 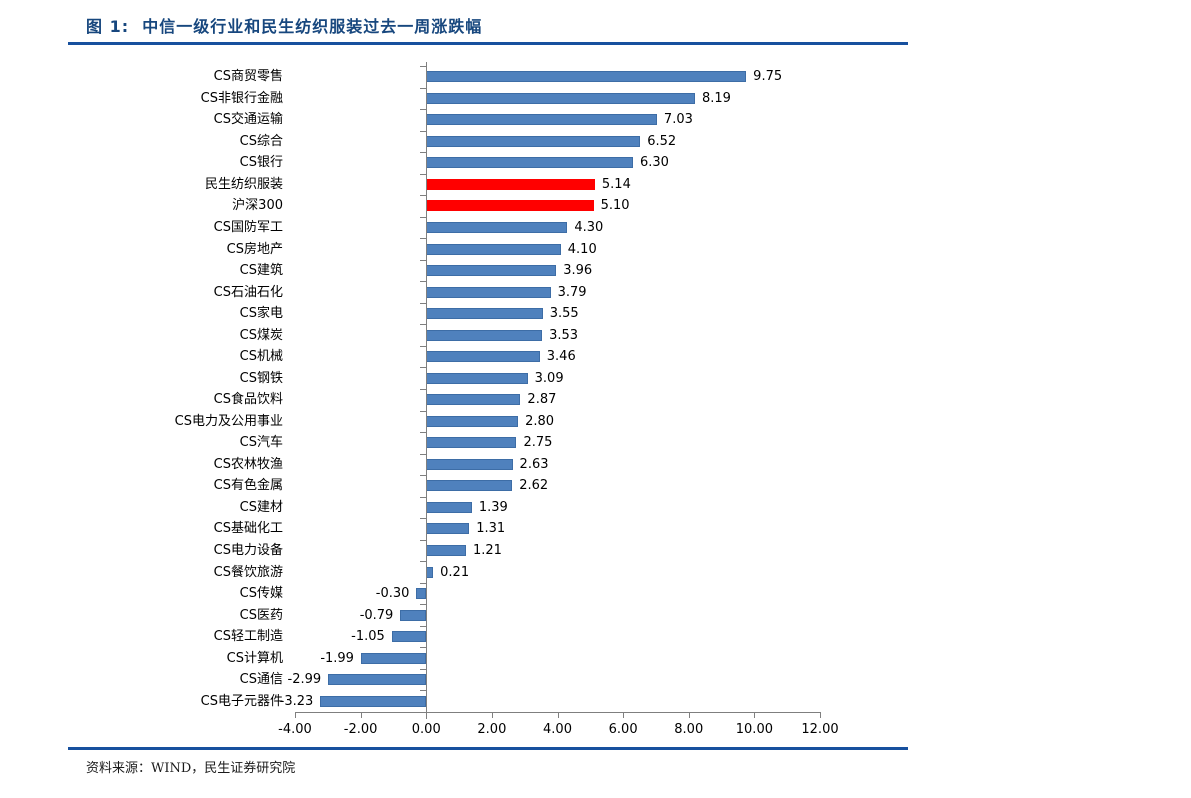 I want to click on x-tick-label: 12.00, so click(x=820, y=729).